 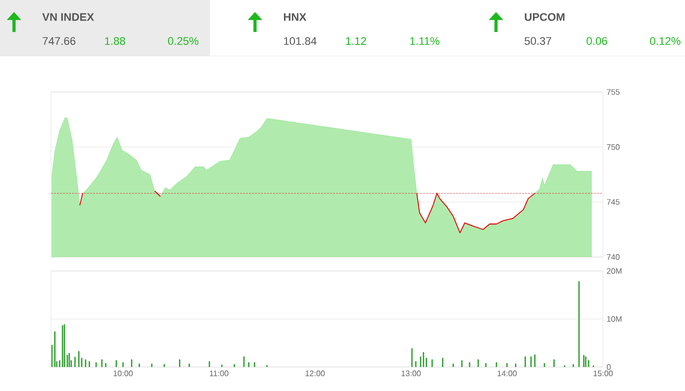 What do you see at coordinates (123, 373) in the screenshot?
I see `x-tick-label: 10:00` at bounding box center [123, 373].